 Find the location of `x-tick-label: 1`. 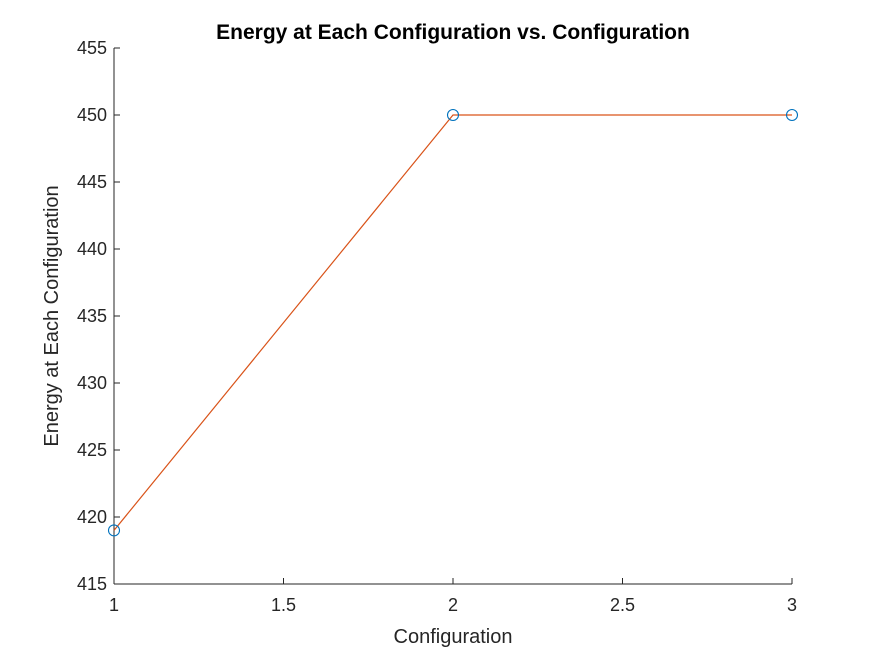

x-tick-label: 1 is located at coordinates (114, 605).